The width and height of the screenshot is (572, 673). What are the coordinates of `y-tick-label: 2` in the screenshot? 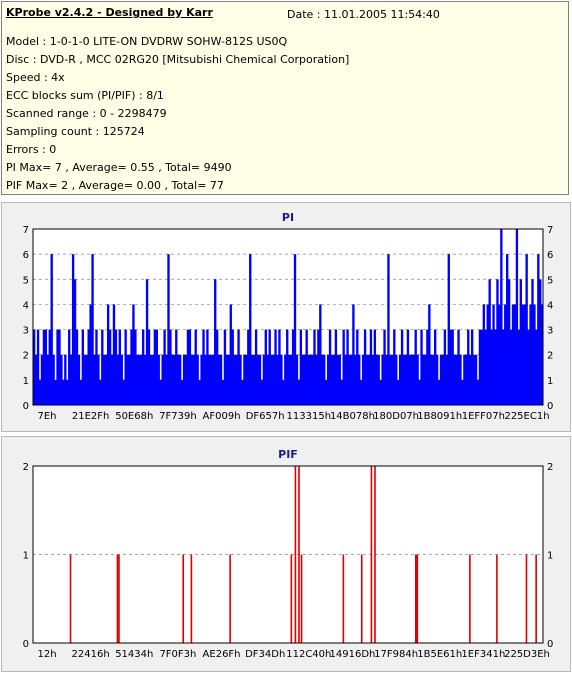 It's located at (550, 356).